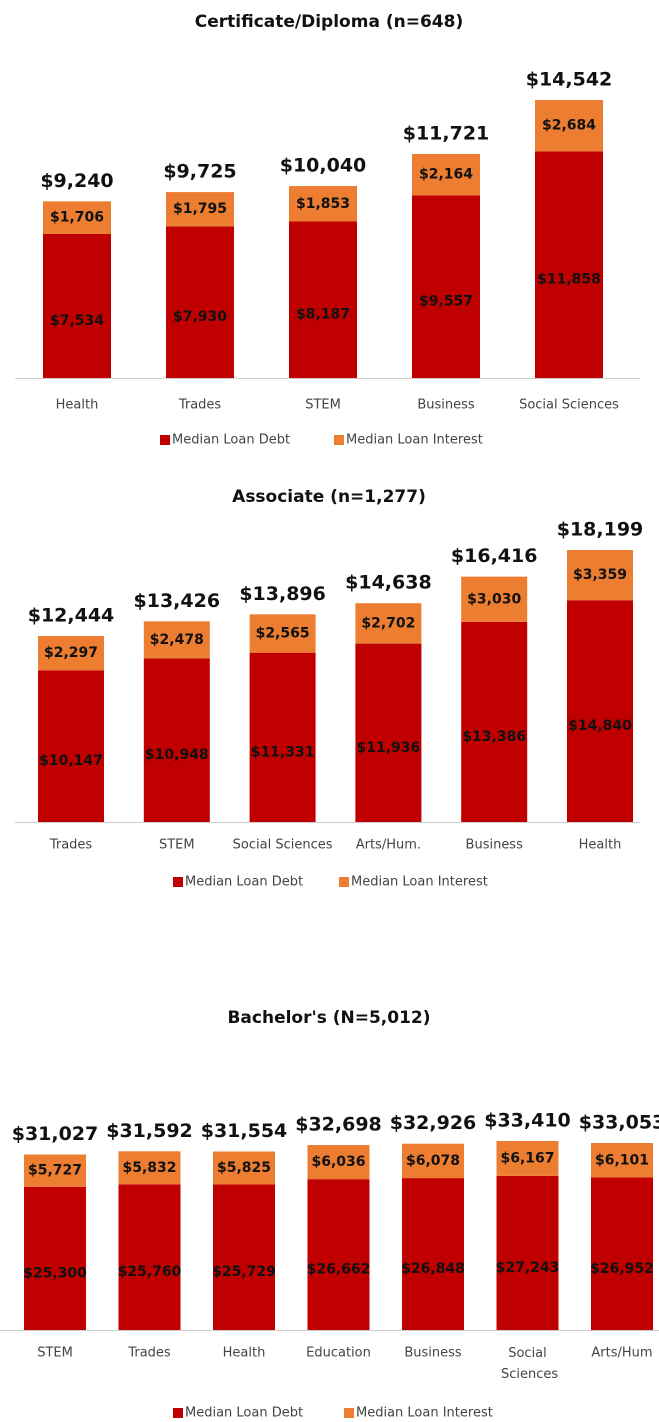 This screenshot has width=659, height=1422. I want to click on value-label: $3,030, so click(494, 599).